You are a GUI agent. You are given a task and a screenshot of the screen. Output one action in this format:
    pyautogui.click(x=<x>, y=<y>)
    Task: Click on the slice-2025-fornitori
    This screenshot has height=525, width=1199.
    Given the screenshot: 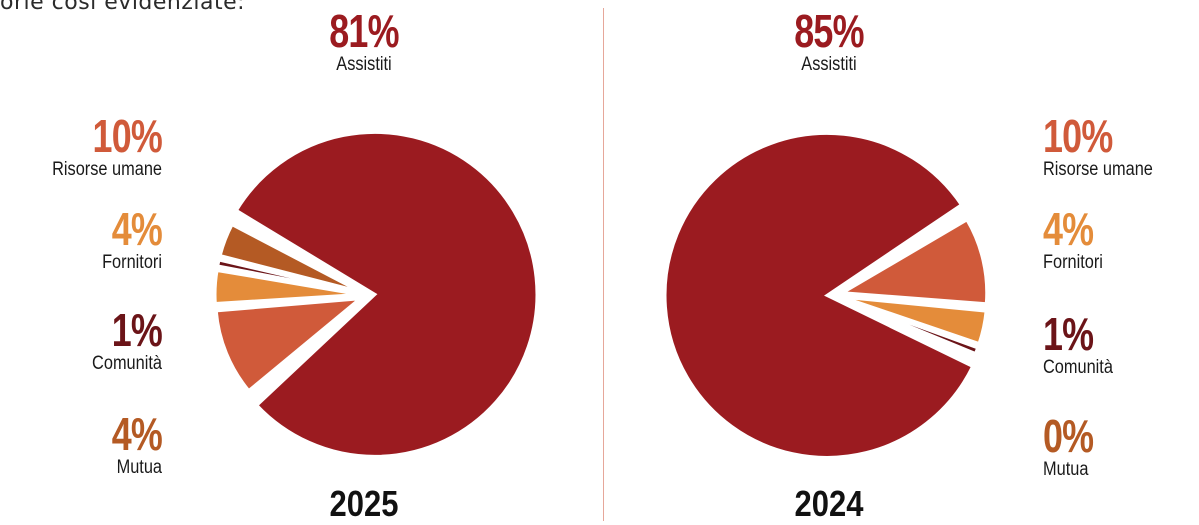 What is the action you would take?
    pyautogui.click(x=286, y=287)
    